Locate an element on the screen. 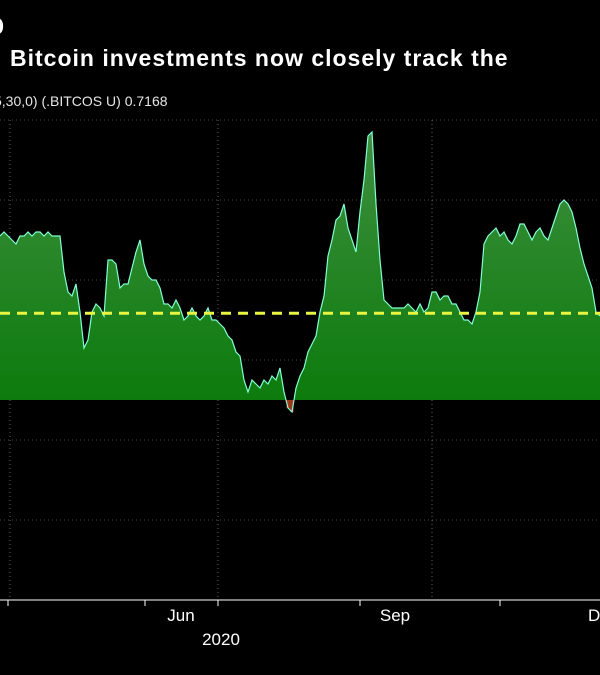 The width and height of the screenshot is (600, 675). page-title: p is located at coordinates (2, 25).